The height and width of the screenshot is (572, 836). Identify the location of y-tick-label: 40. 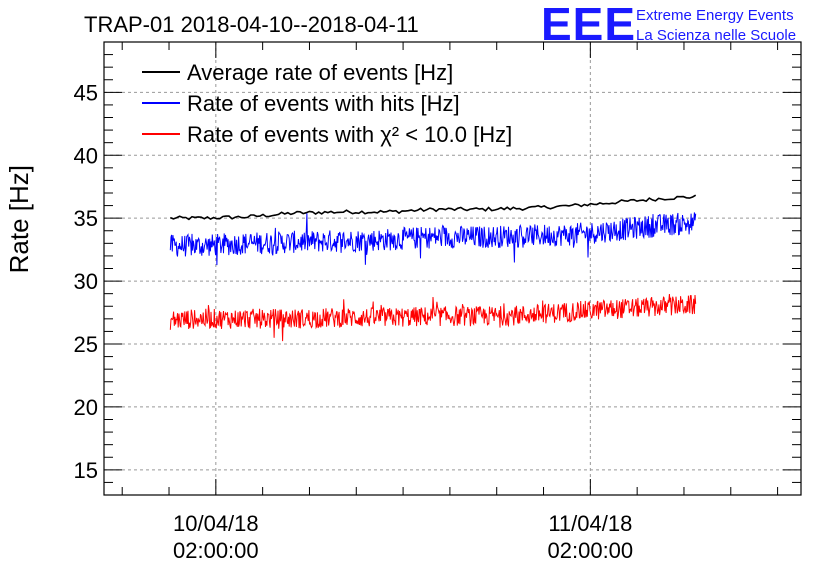
(86, 155).